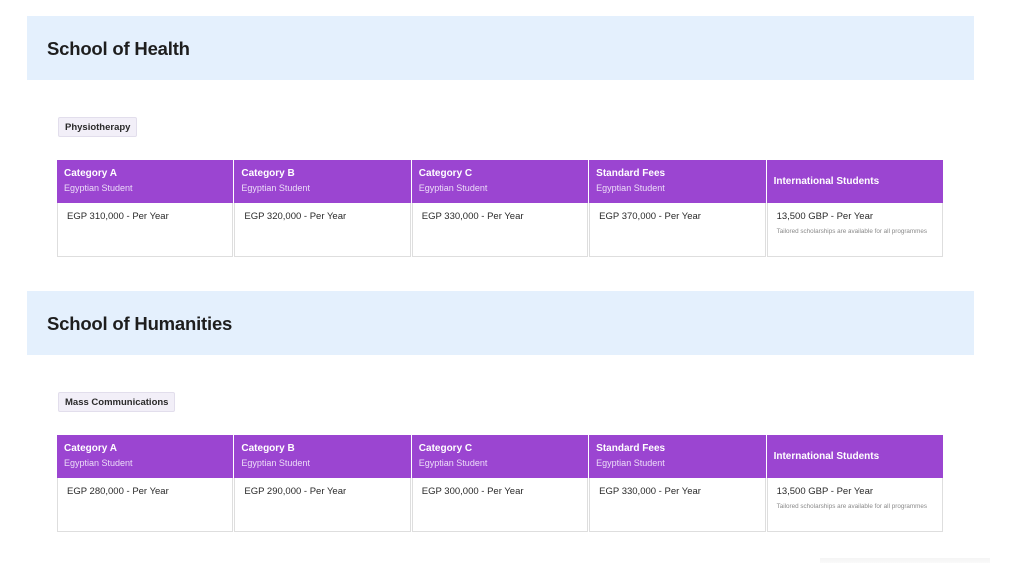  What do you see at coordinates (500, 48) in the screenshot?
I see `school-header: School of Health` at bounding box center [500, 48].